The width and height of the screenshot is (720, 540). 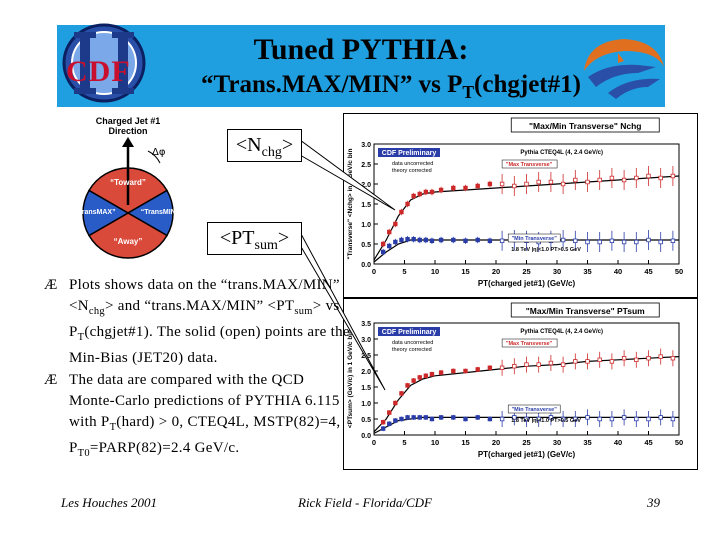 What do you see at coordinates (128, 121) in the screenshot?
I see `diagram-label-top-1: Charged Jet #1` at bounding box center [128, 121].